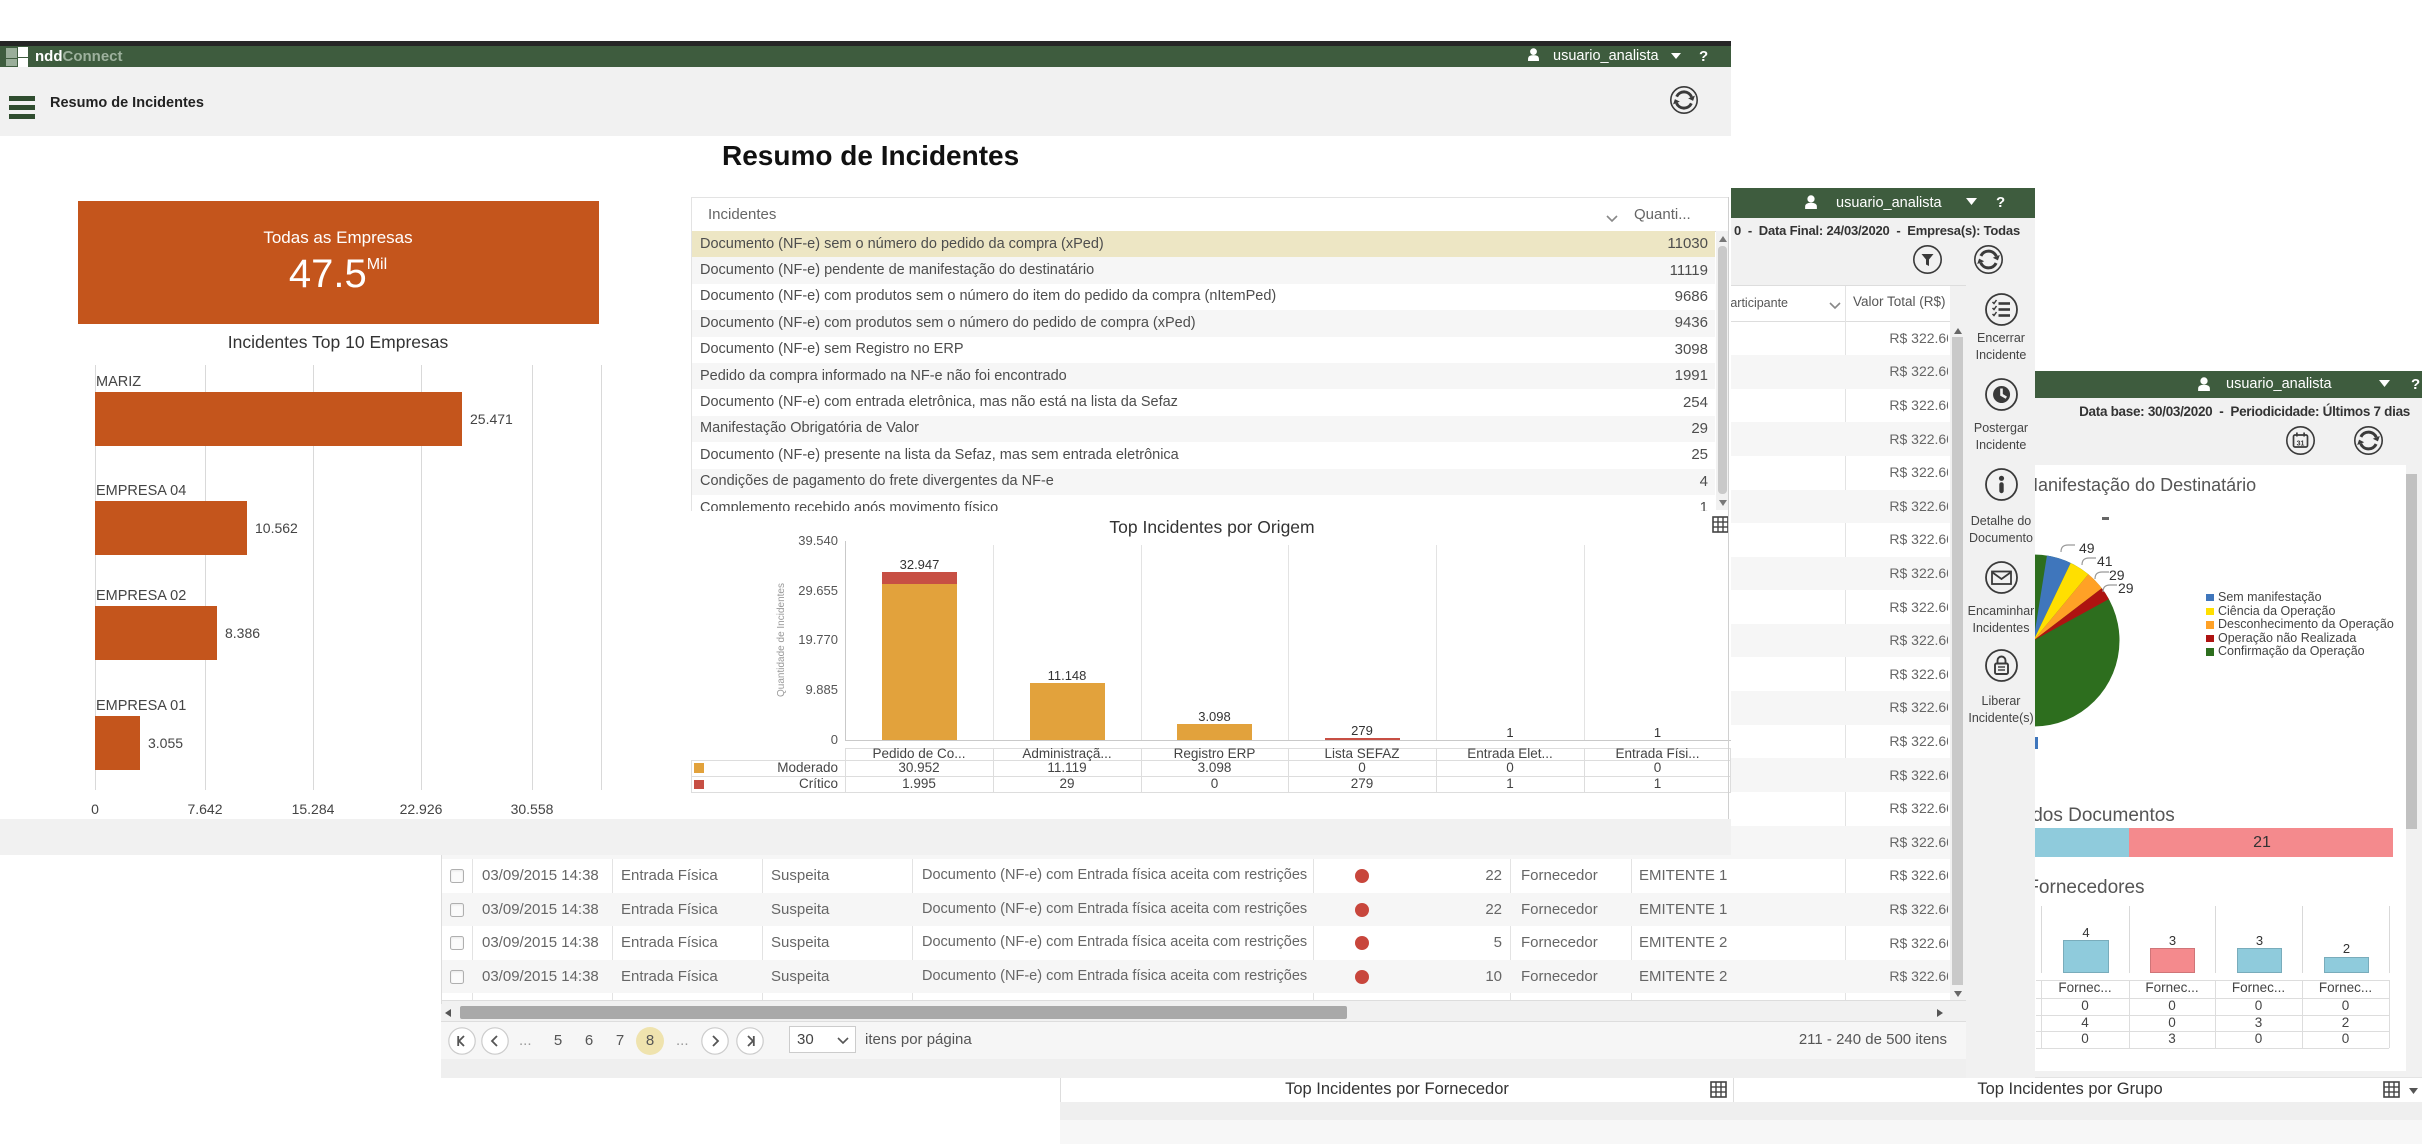 The width and height of the screenshot is (2422, 1144). What do you see at coordinates (781, 640) in the screenshot?
I see `svg-text: Quantidade de Incidentes` at bounding box center [781, 640].